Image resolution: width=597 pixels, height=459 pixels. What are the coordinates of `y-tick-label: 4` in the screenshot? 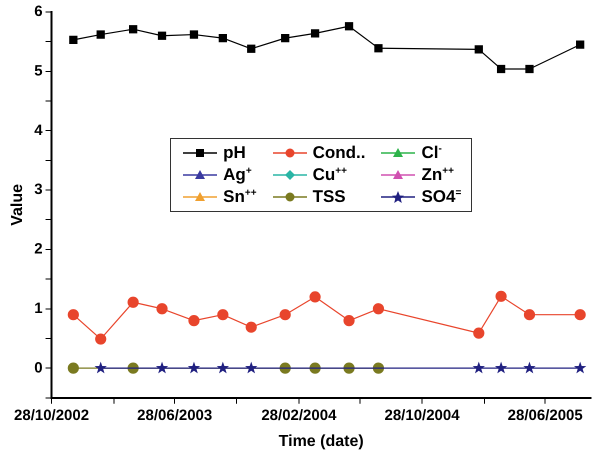 It's located at (39, 130).